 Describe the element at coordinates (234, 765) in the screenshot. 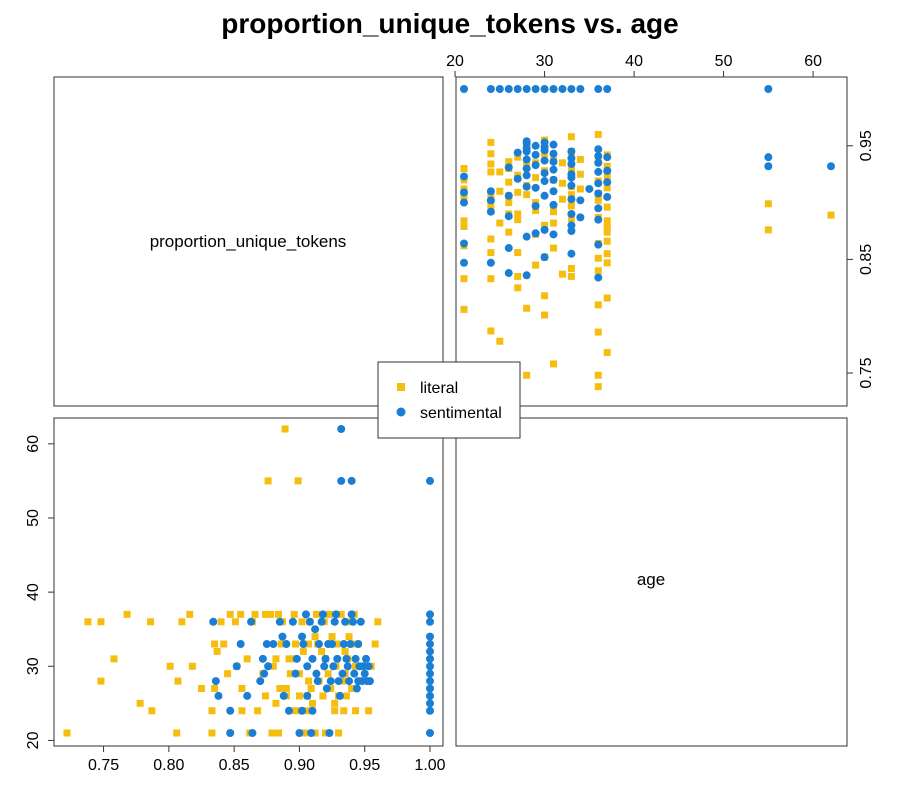

I see `bottom-axis-tick-label: 0.85` at that location.